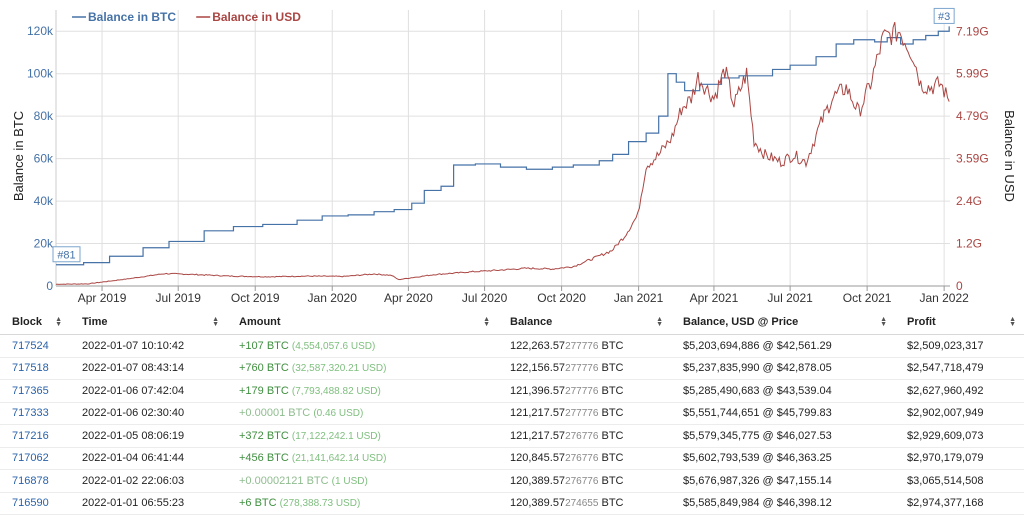  Describe the element at coordinates (148, 413) in the screenshot. I see `tx-time: 2022-01-06 02:30:40` at that location.